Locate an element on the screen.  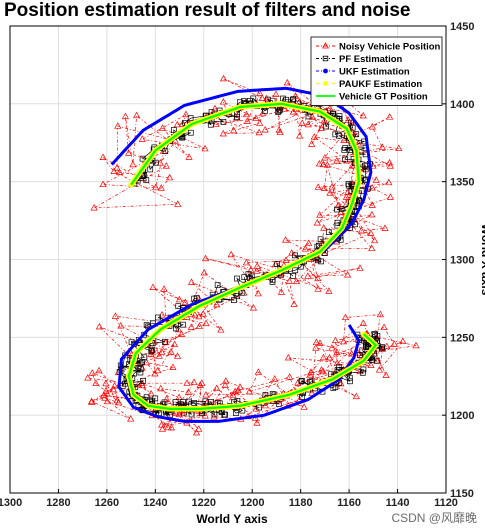
legend-label: PAUKF Estimation is located at coordinates (380, 84).